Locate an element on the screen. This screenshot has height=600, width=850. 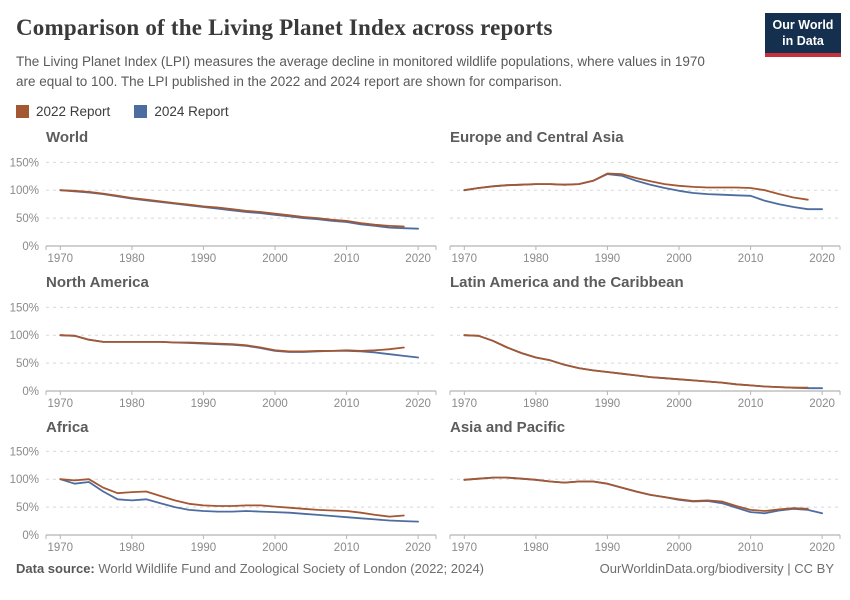
line-chart-north-america: 1970 1980 1990 2000 2010 2020 0% 50% 100% 150% is located at coordinates (223, 354).